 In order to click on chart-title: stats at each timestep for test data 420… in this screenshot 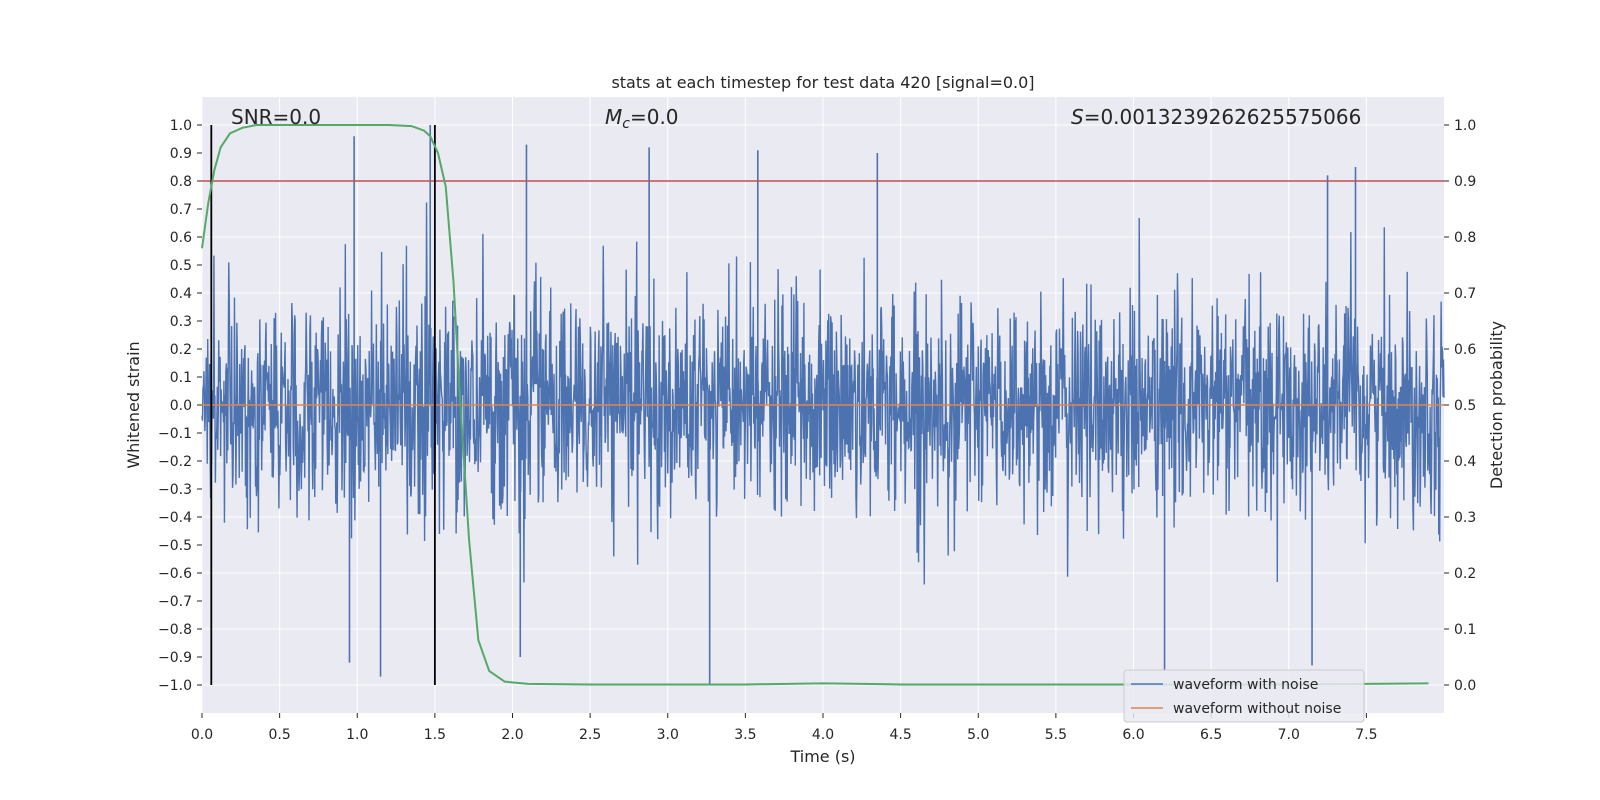, I will do `click(822, 82)`.